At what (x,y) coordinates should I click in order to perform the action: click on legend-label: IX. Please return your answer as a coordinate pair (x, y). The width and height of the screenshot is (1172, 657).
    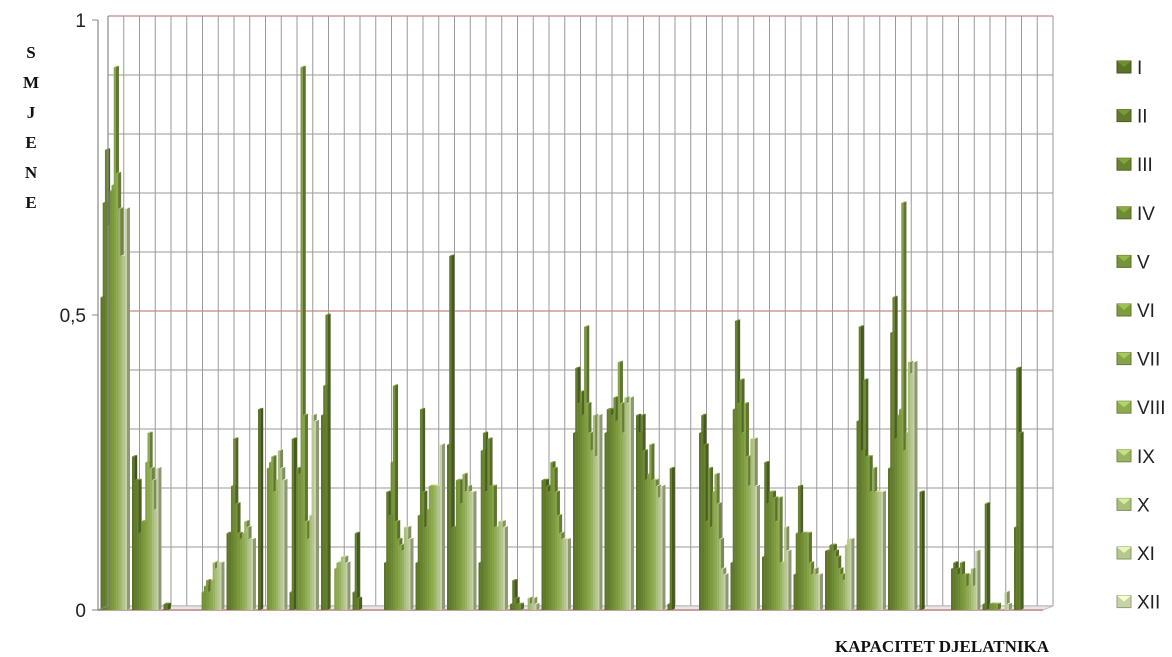
    Looking at the image, I should click on (1146, 457).